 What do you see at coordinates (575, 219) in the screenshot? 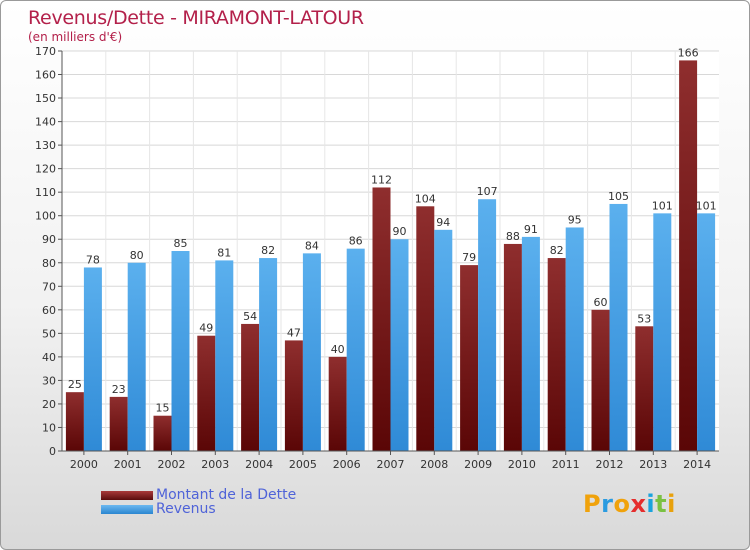
I see `data-label-revenue: 95` at bounding box center [575, 219].